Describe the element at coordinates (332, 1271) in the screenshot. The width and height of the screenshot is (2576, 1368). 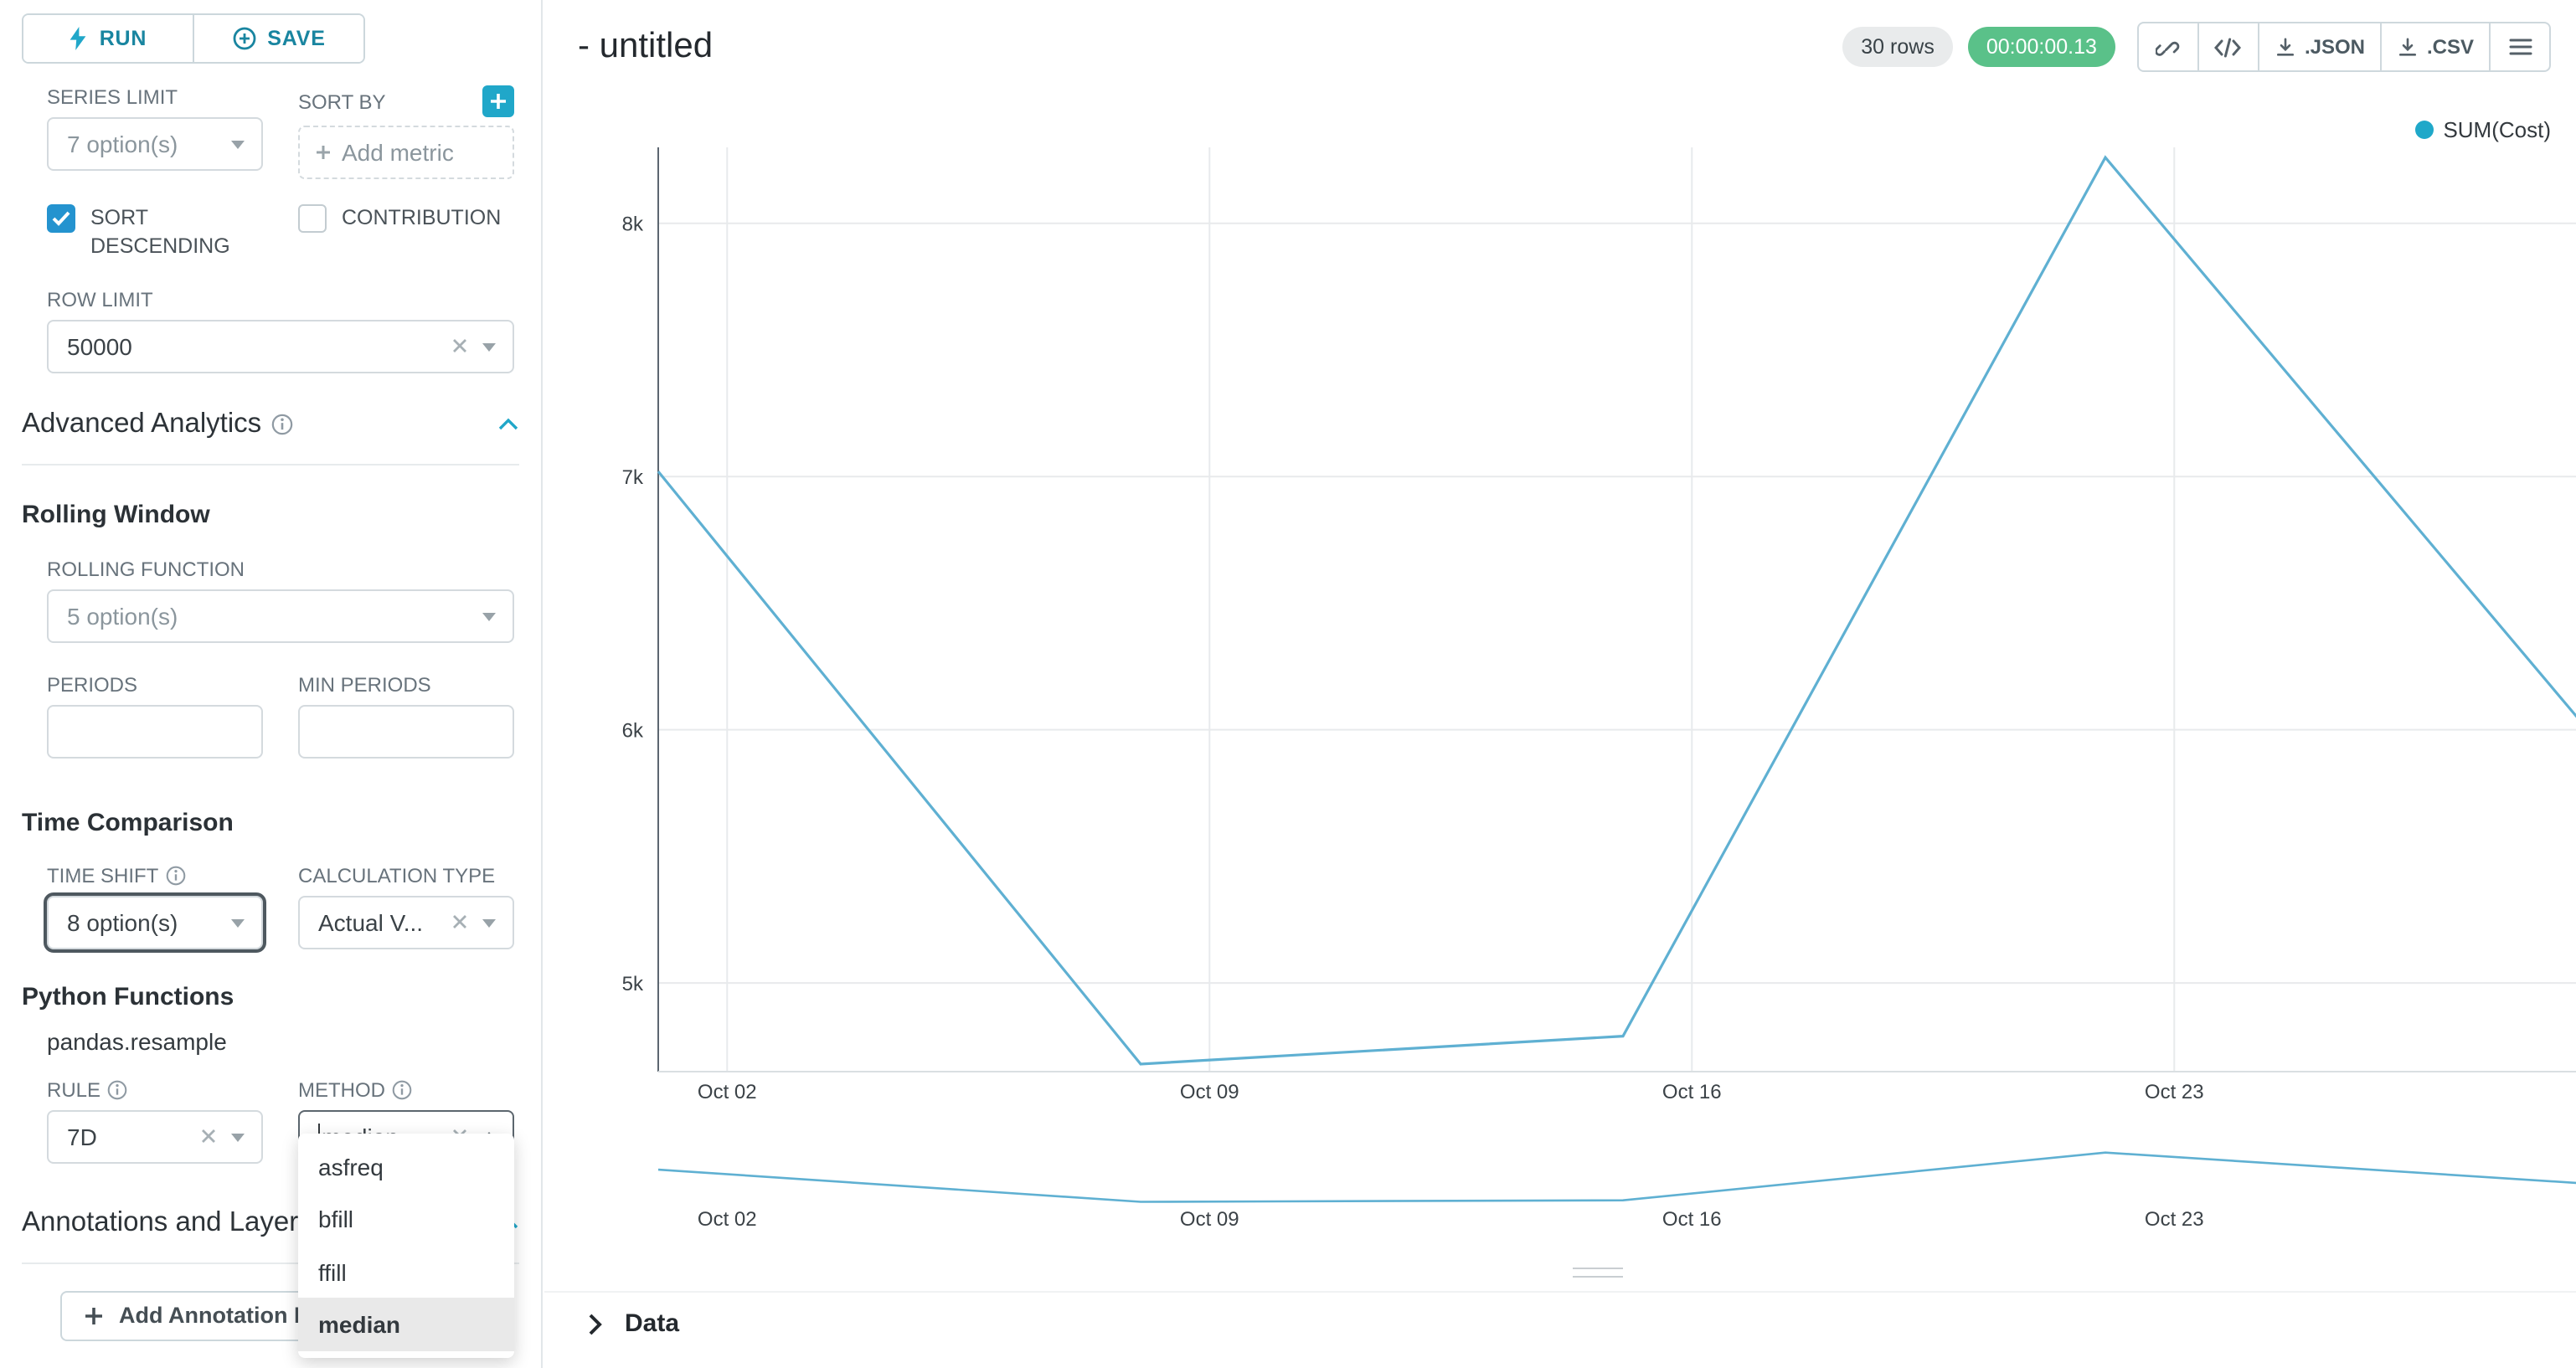
I see `method-option-ffill: ffill` at that location.